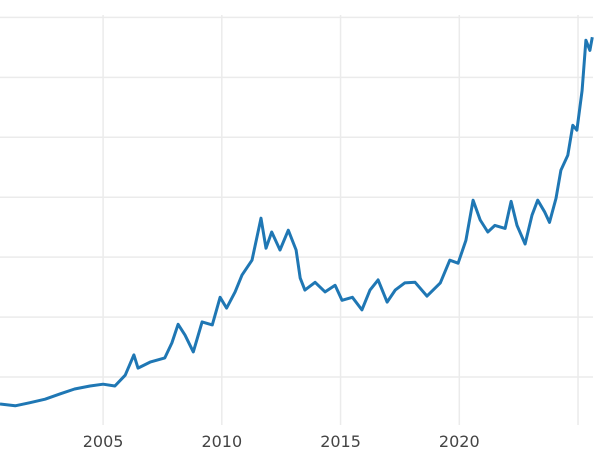  I want to click on x-tick-label: 2005, so click(103, 441).